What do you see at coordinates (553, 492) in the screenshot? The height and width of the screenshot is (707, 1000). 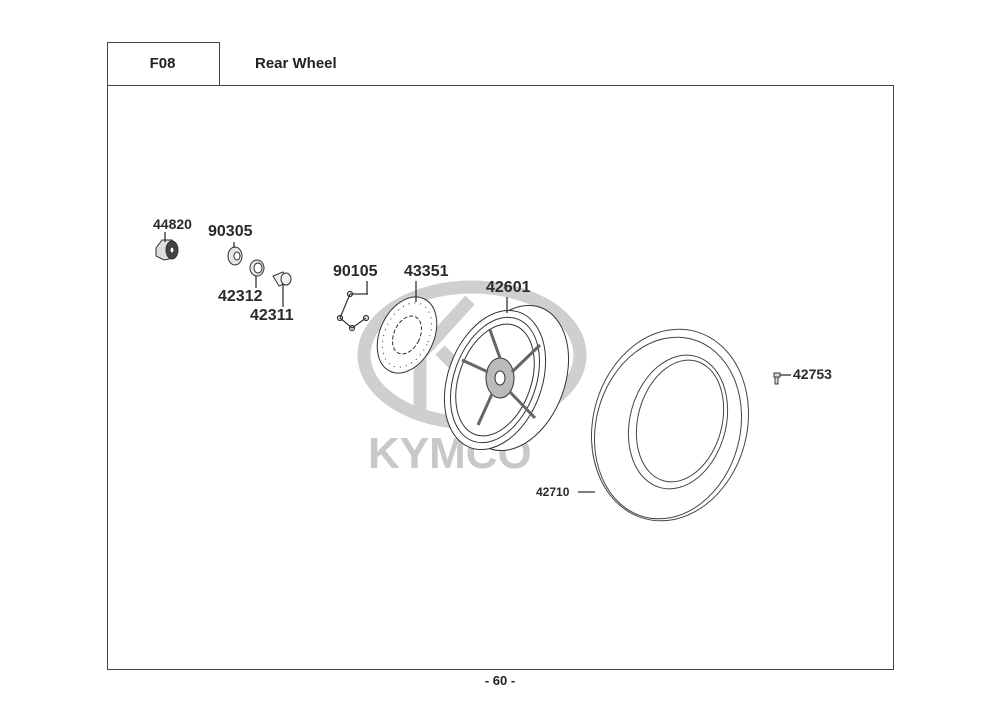 I see `part-label-42710: 42710` at bounding box center [553, 492].